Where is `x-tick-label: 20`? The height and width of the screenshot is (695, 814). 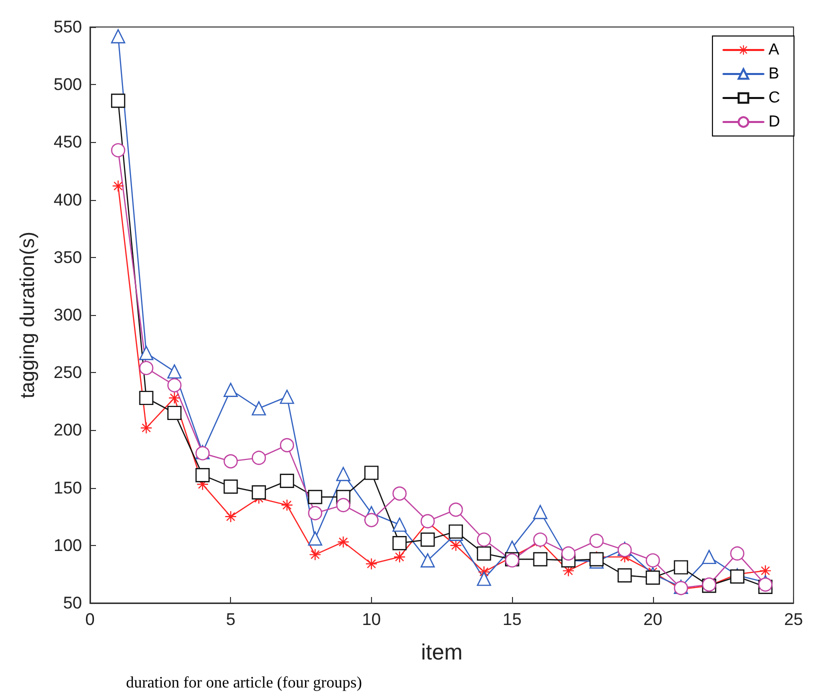 x-tick-label: 20 is located at coordinates (652, 619).